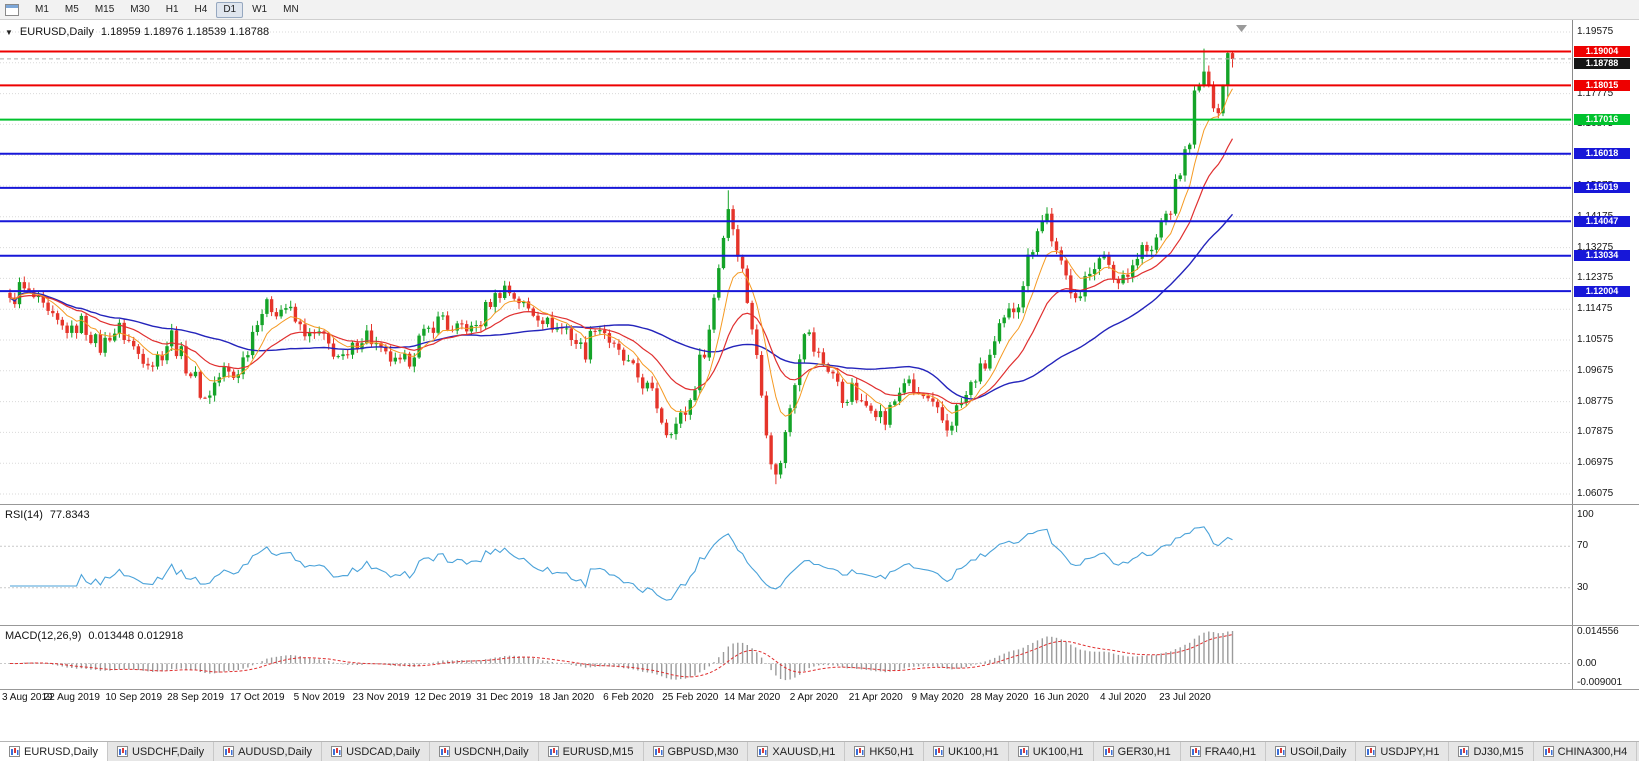 The image size is (1639, 761). I want to click on chart-tab-xauusd-h1: XAUUSD,H1, so click(797, 751).